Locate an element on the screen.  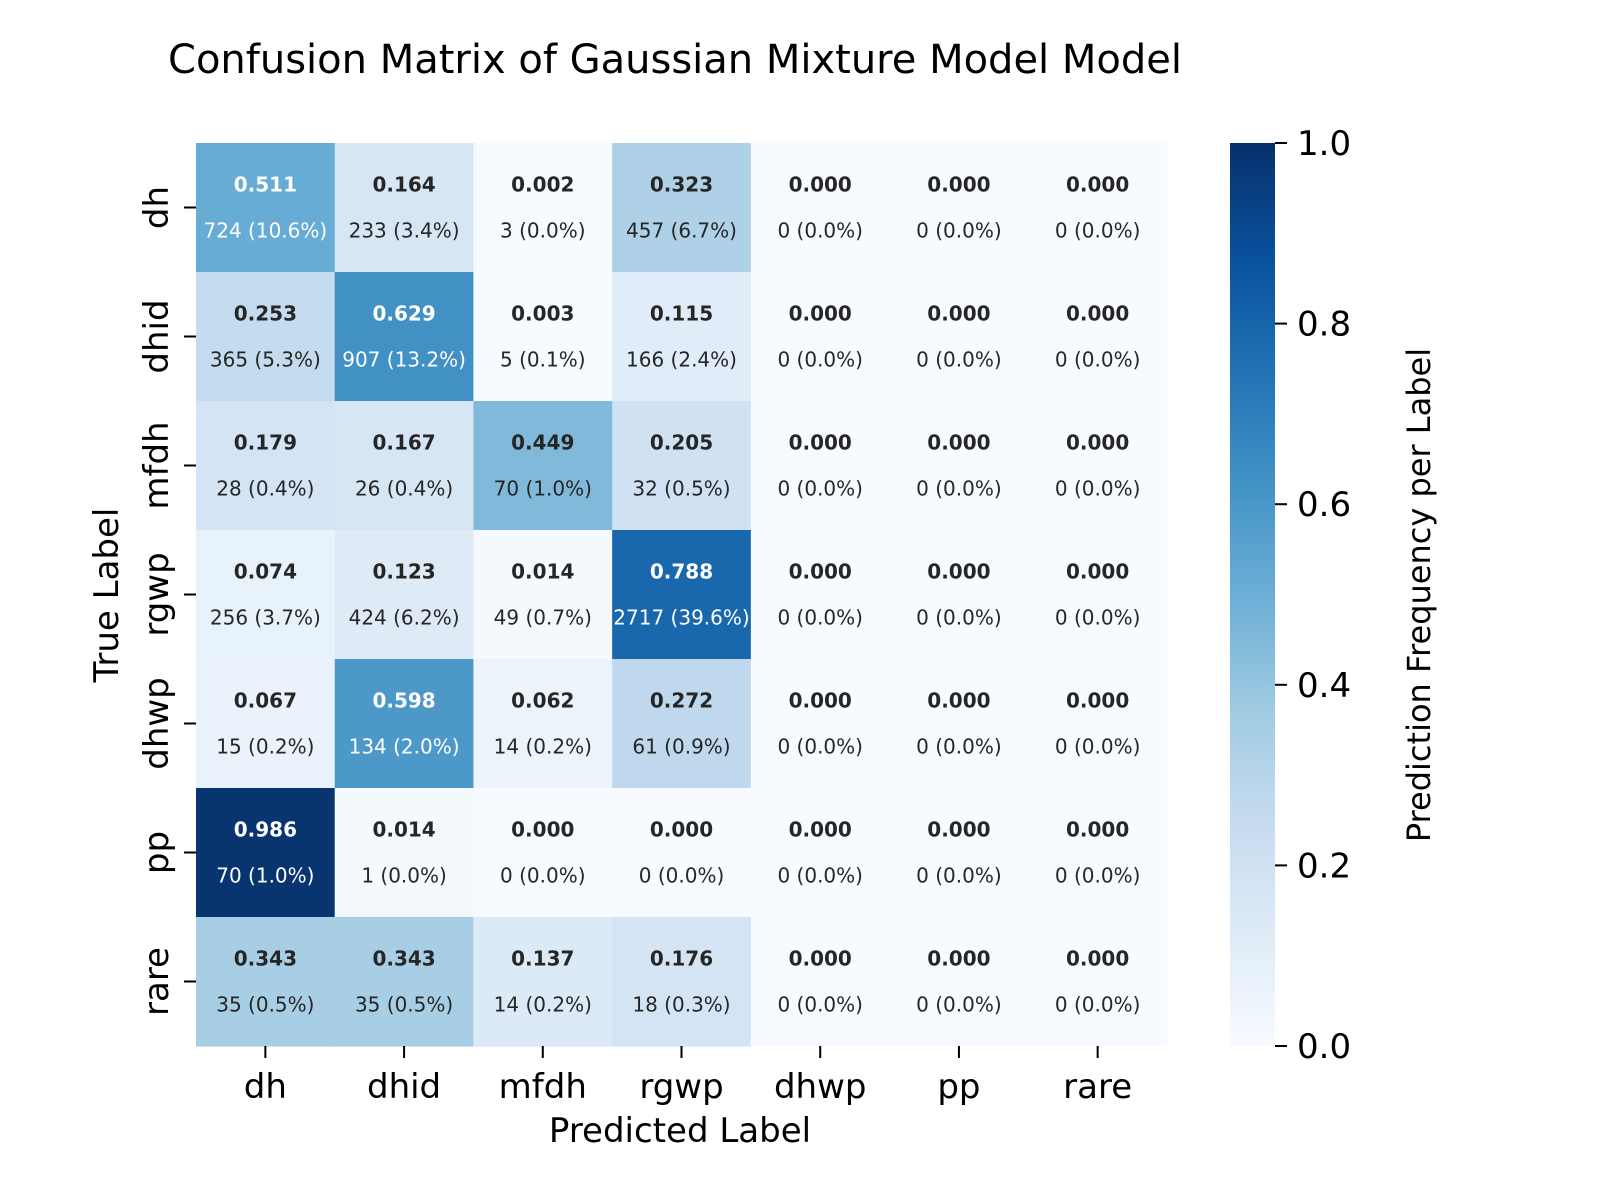
cell-value-label: 0.511 is located at coordinates (265, 185).